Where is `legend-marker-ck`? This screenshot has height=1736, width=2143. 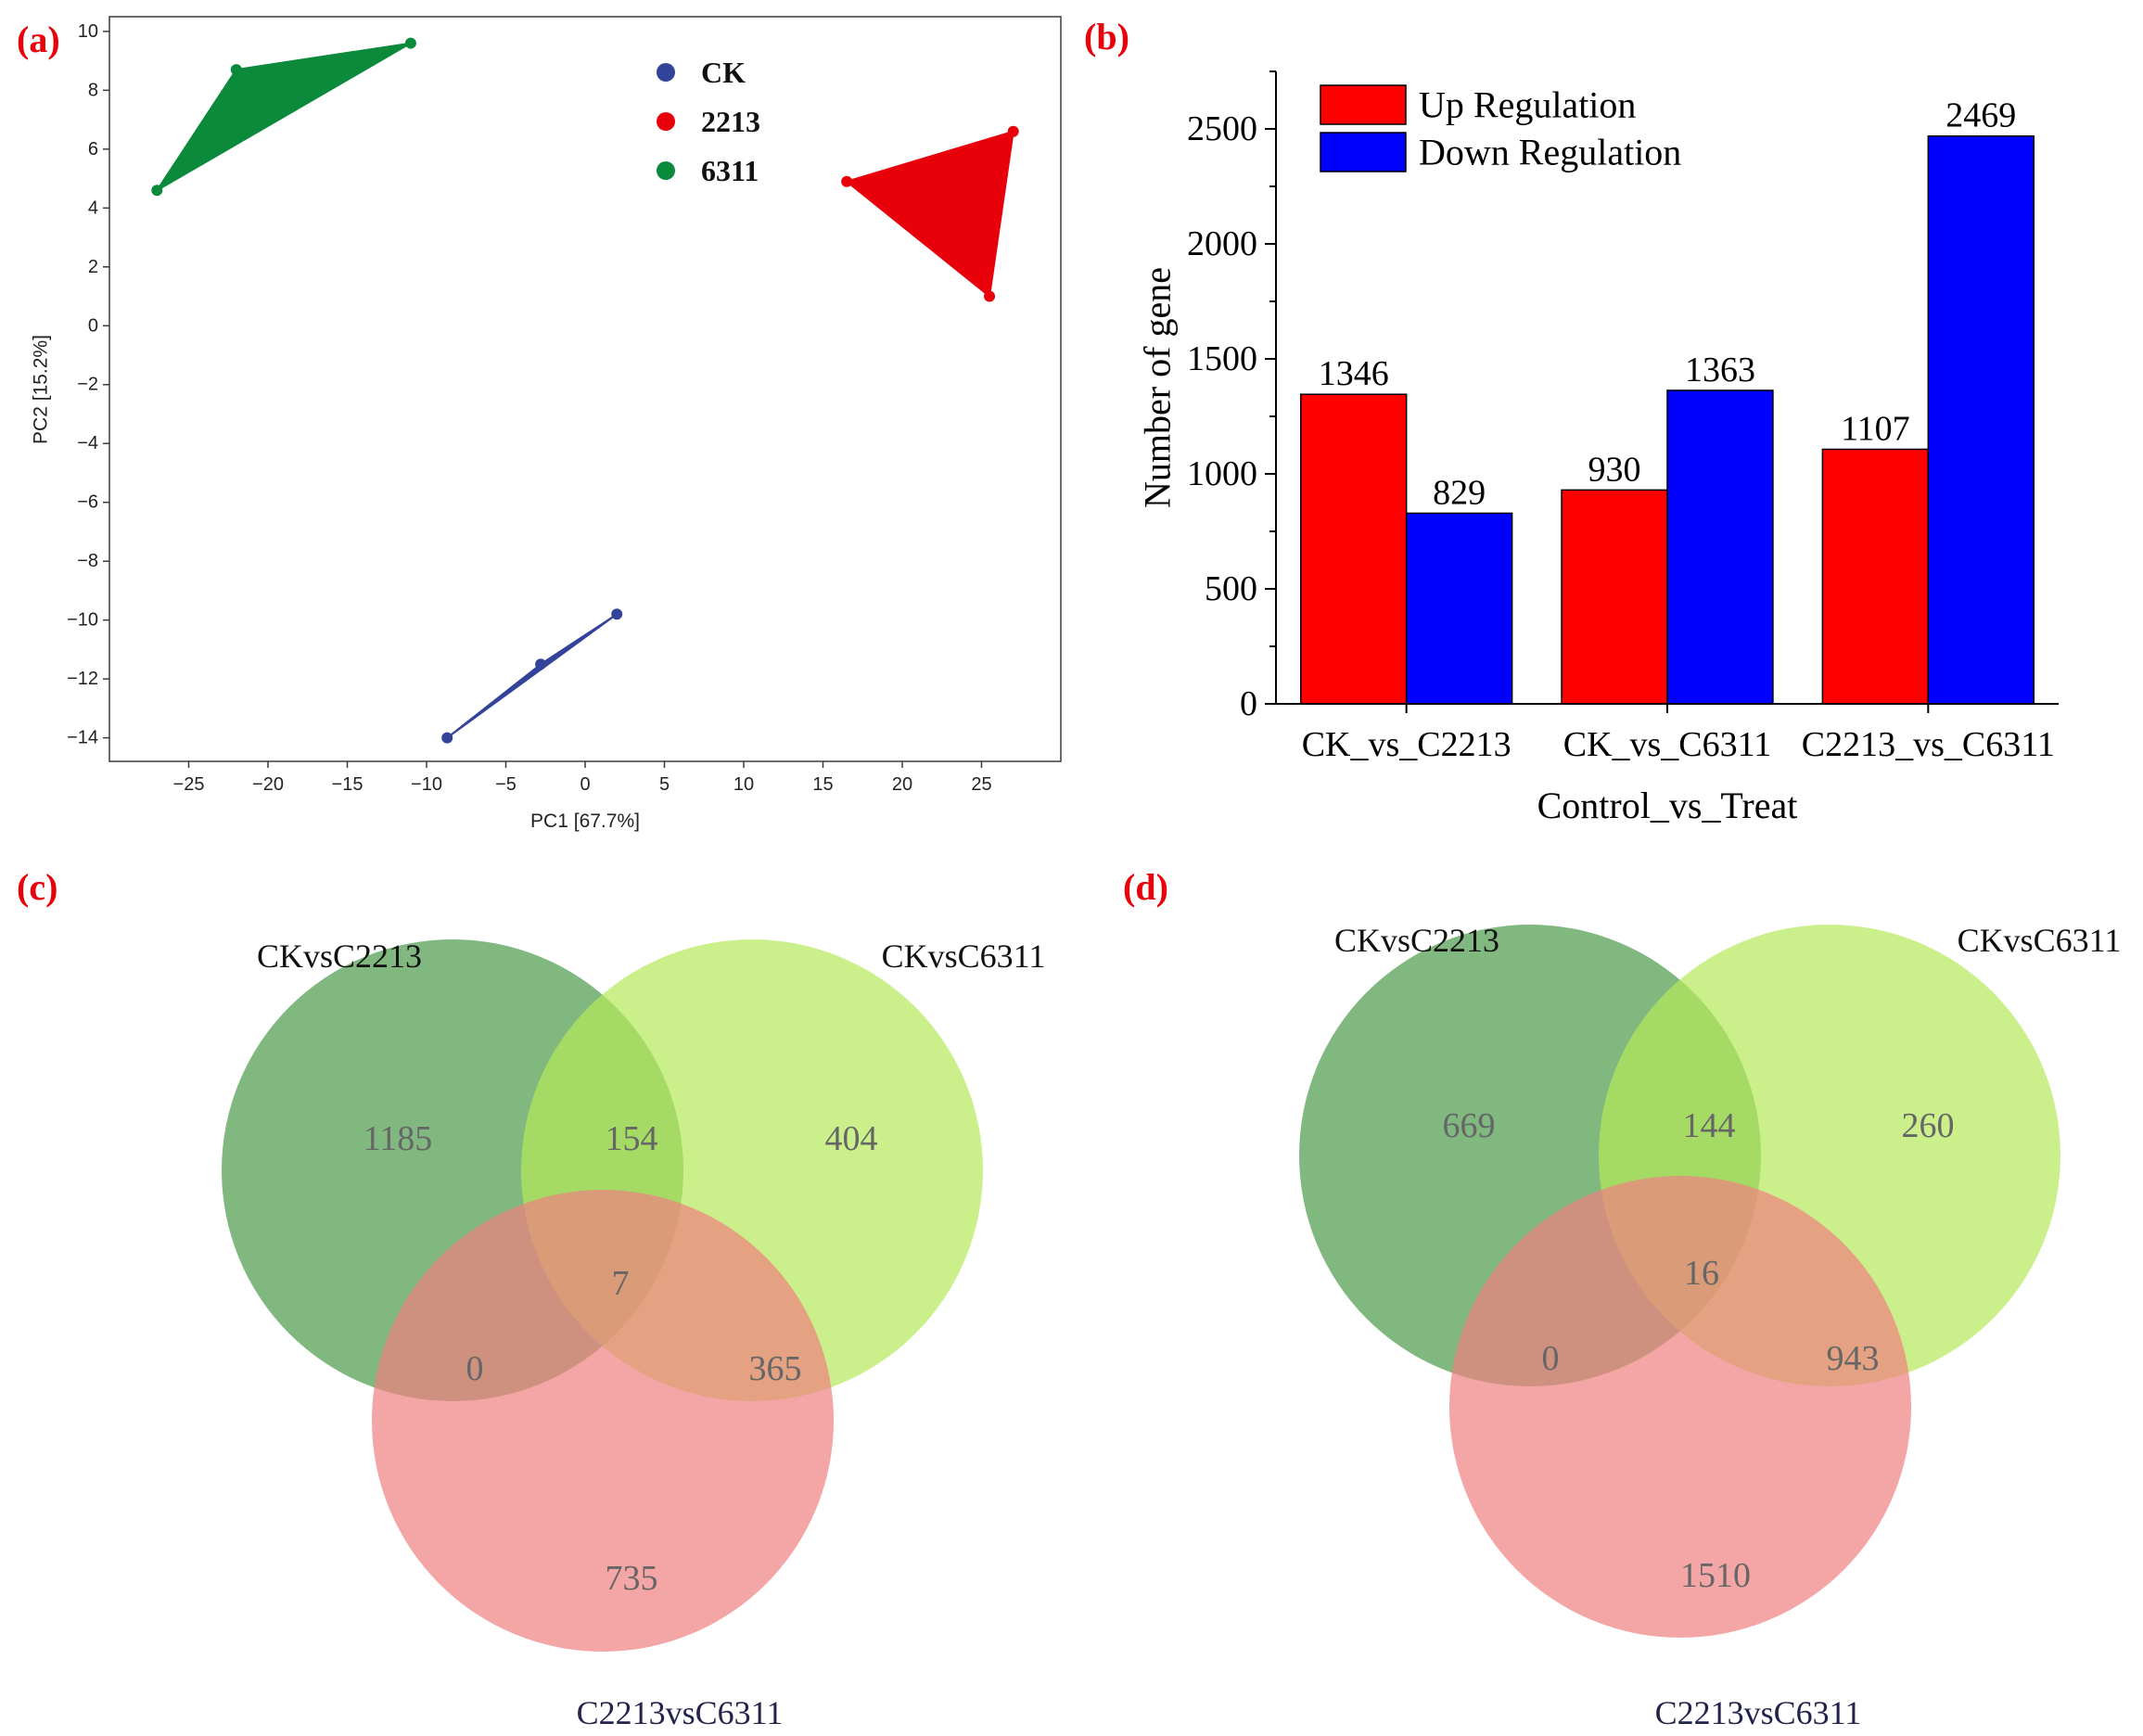 legend-marker-ck is located at coordinates (666, 72).